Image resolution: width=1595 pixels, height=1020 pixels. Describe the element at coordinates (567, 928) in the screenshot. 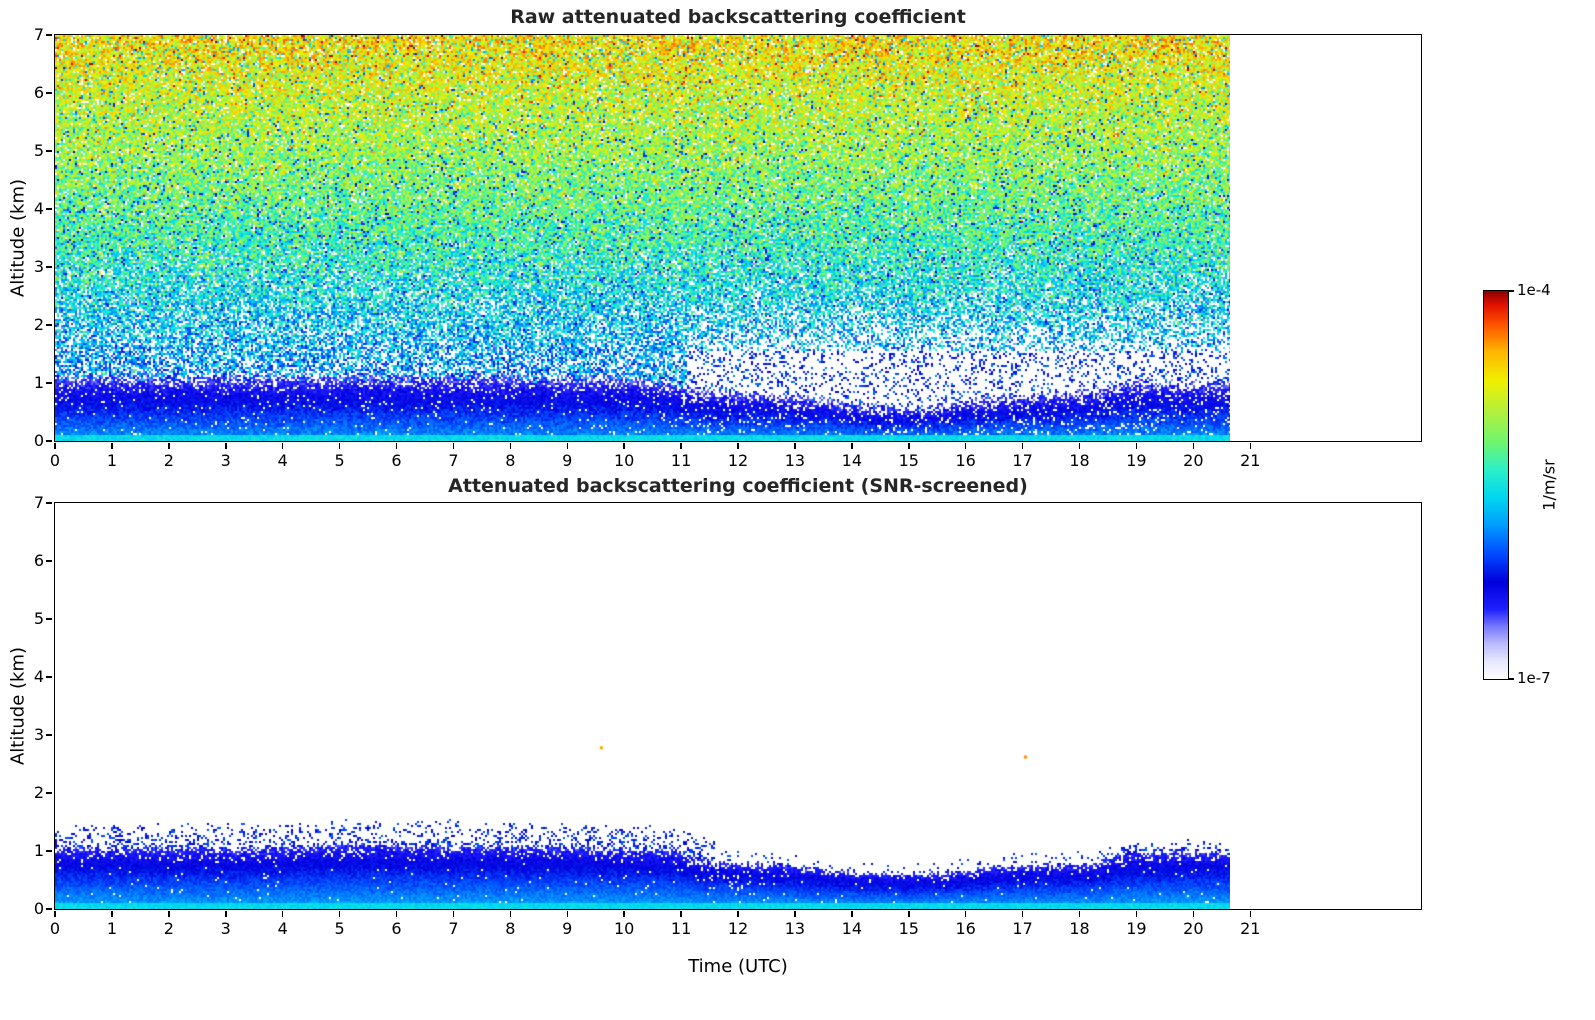

I see `x-tick-label: 9` at that location.